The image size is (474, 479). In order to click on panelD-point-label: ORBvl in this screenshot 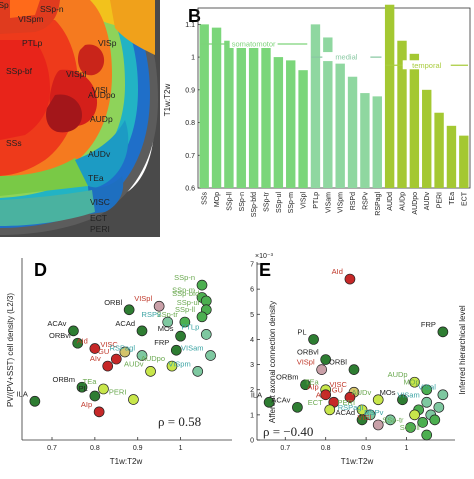, I will do `click(60, 335)`.